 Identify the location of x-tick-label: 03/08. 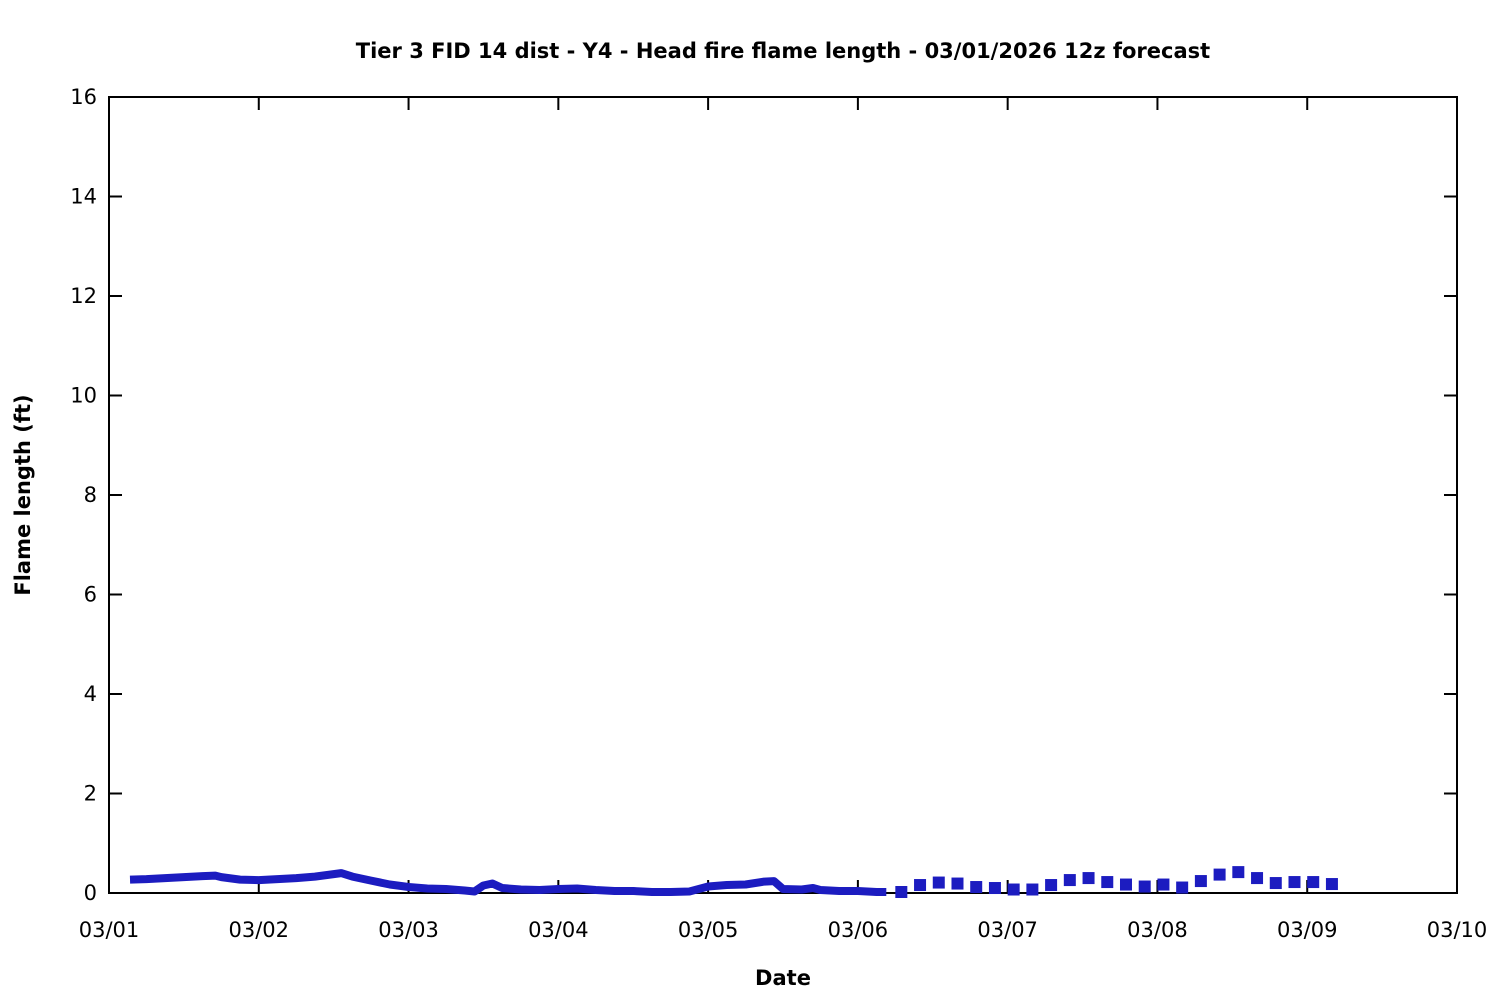
(1157, 930).